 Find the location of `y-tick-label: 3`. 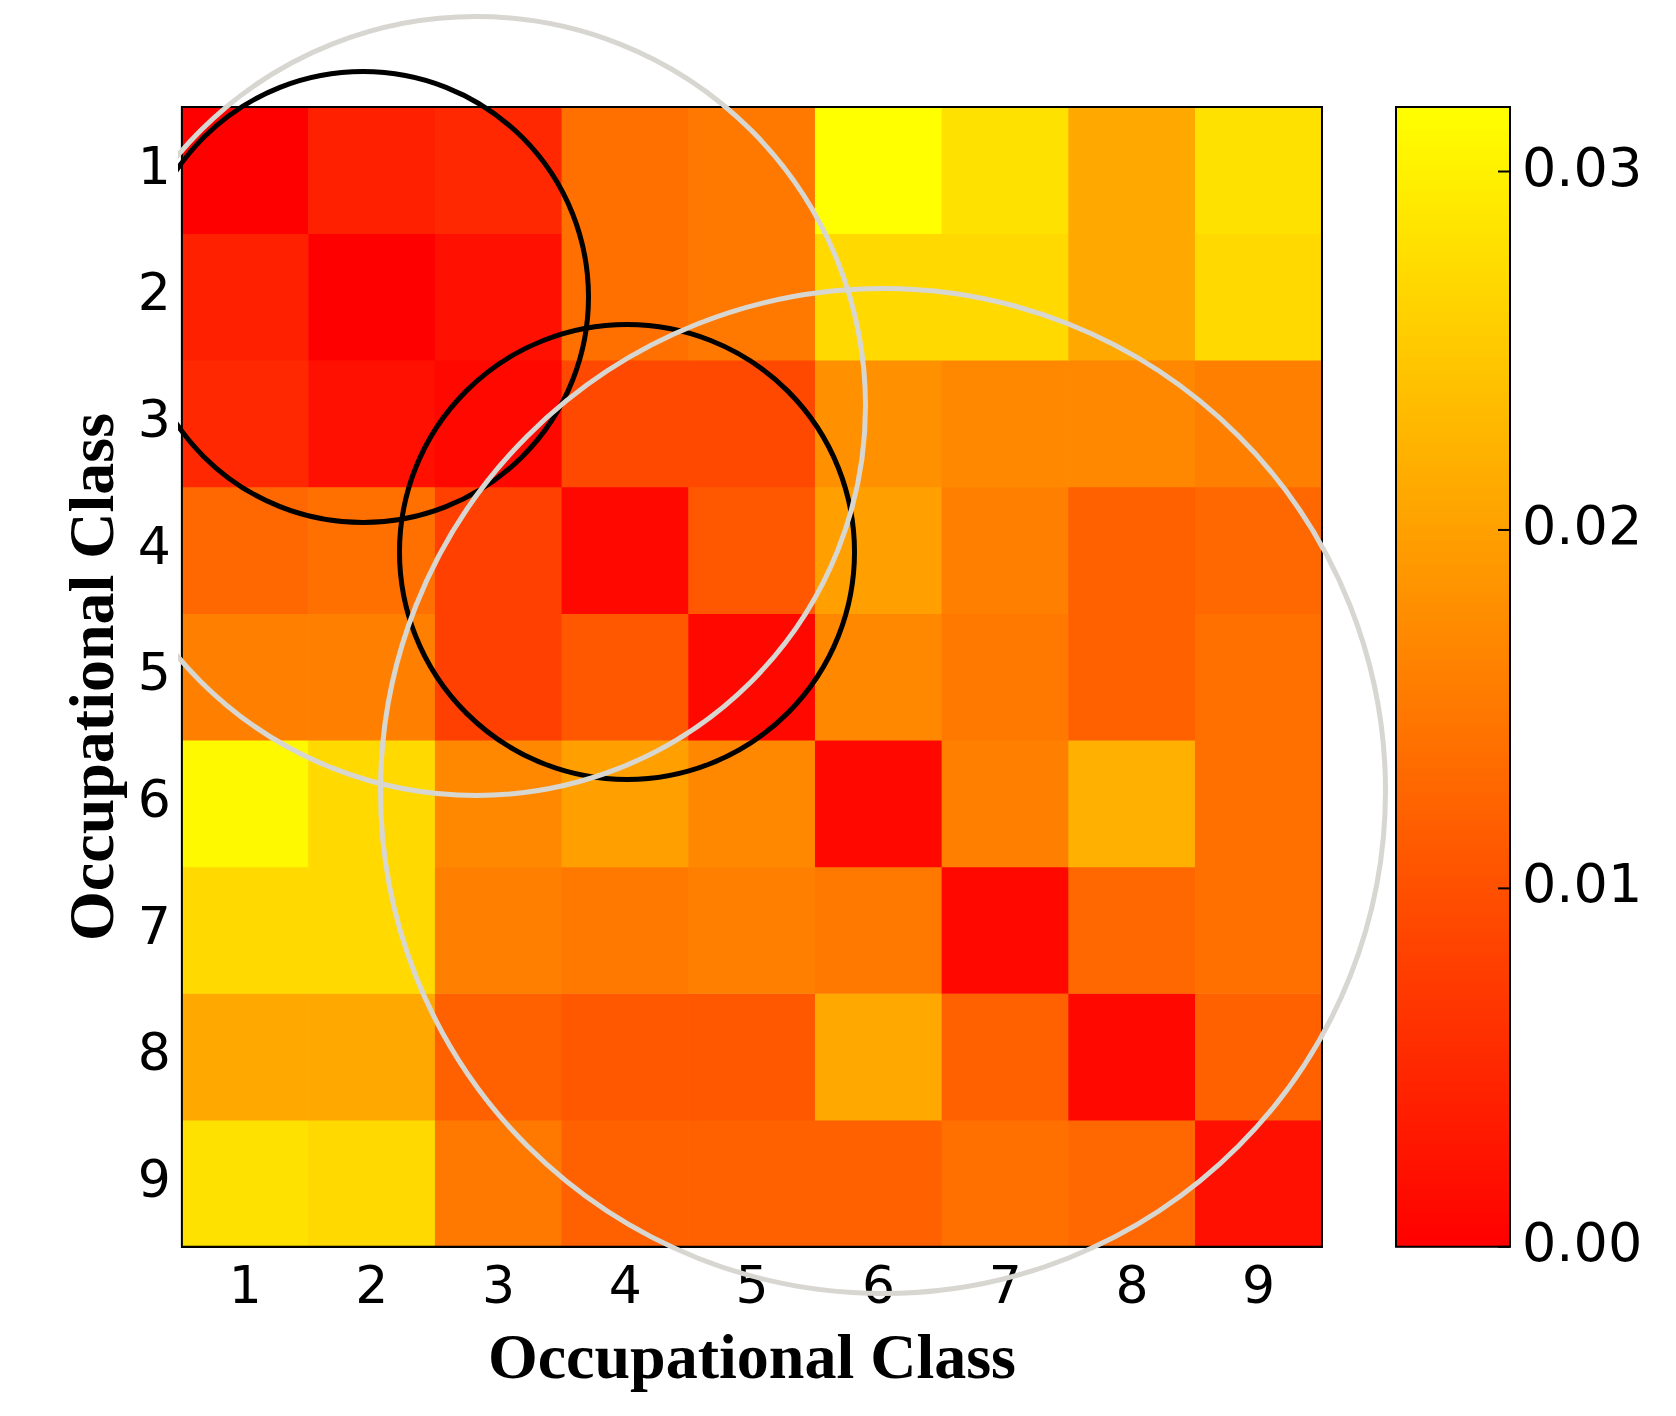

y-tick-label: 3 is located at coordinates (154, 419).